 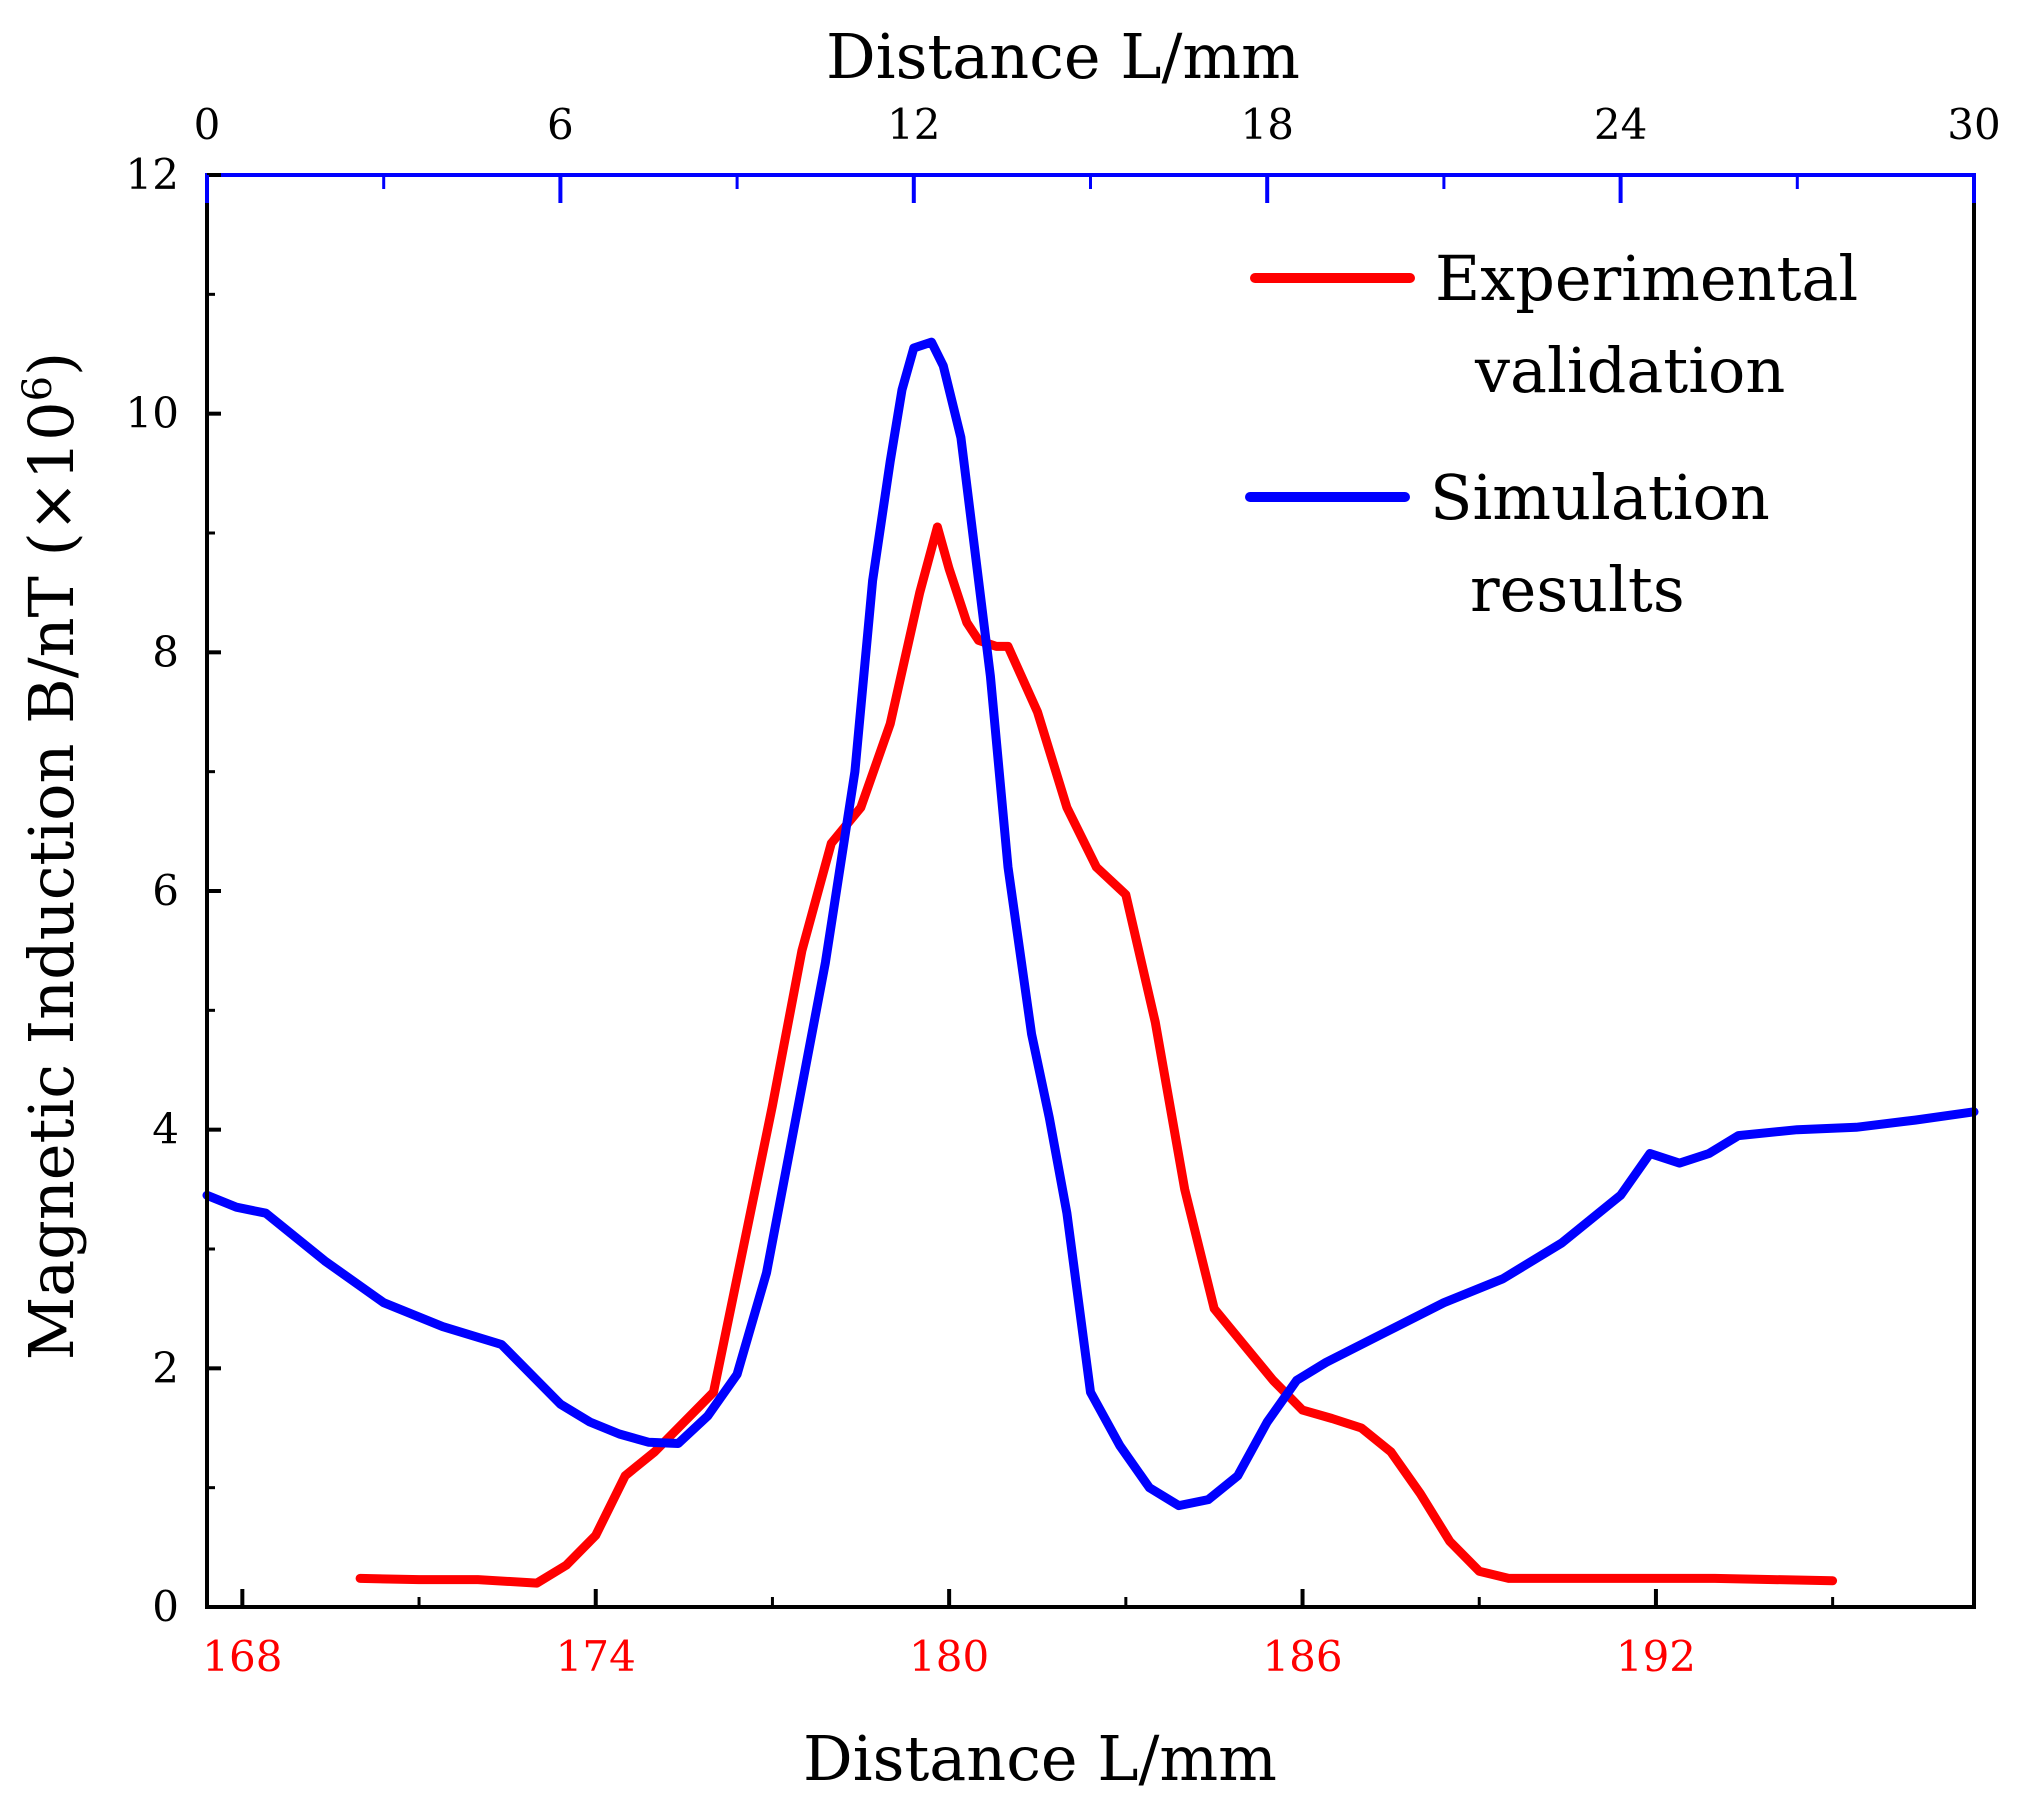 I want to click on y-tick-label: 10, so click(x=152, y=413).